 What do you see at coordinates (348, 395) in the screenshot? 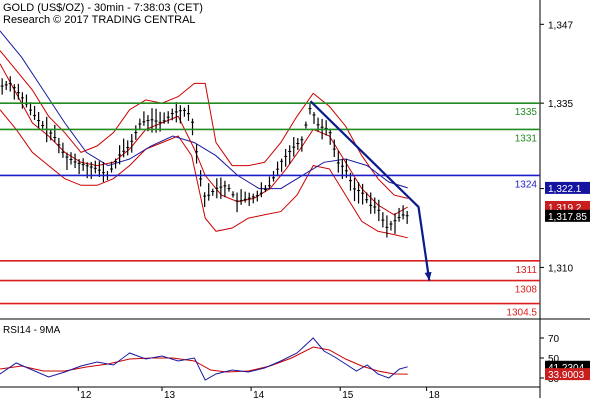
I see `time-tick-label: 15` at bounding box center [348, 395].